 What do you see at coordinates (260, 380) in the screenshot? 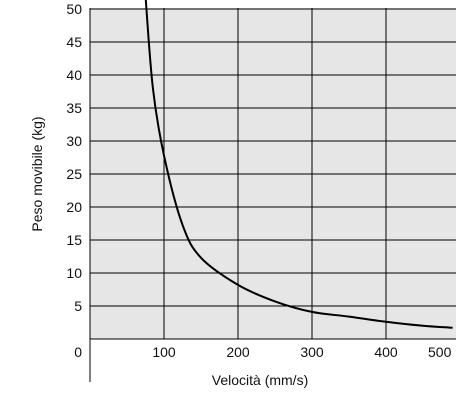
I see `x-axis-title: Velocità (mm/s)` at bounding box center [260, 380].